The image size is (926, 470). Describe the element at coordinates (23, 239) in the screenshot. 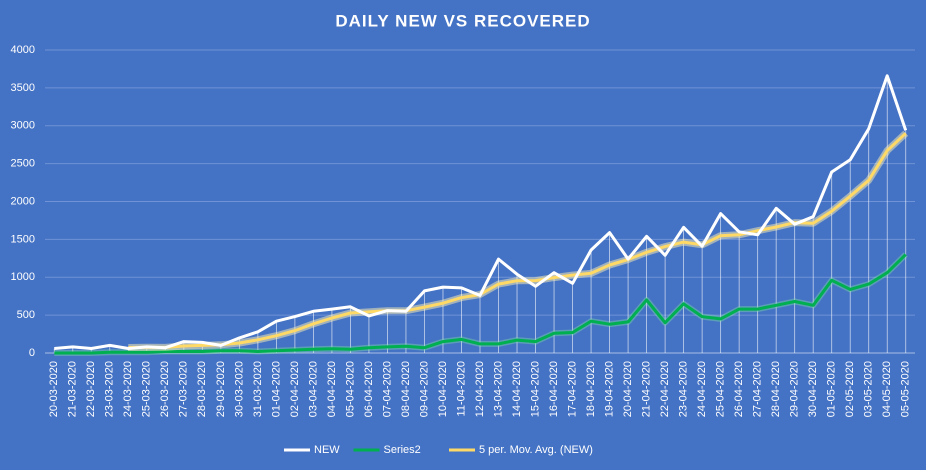

I see `y-tick-label: 1500` at that location.